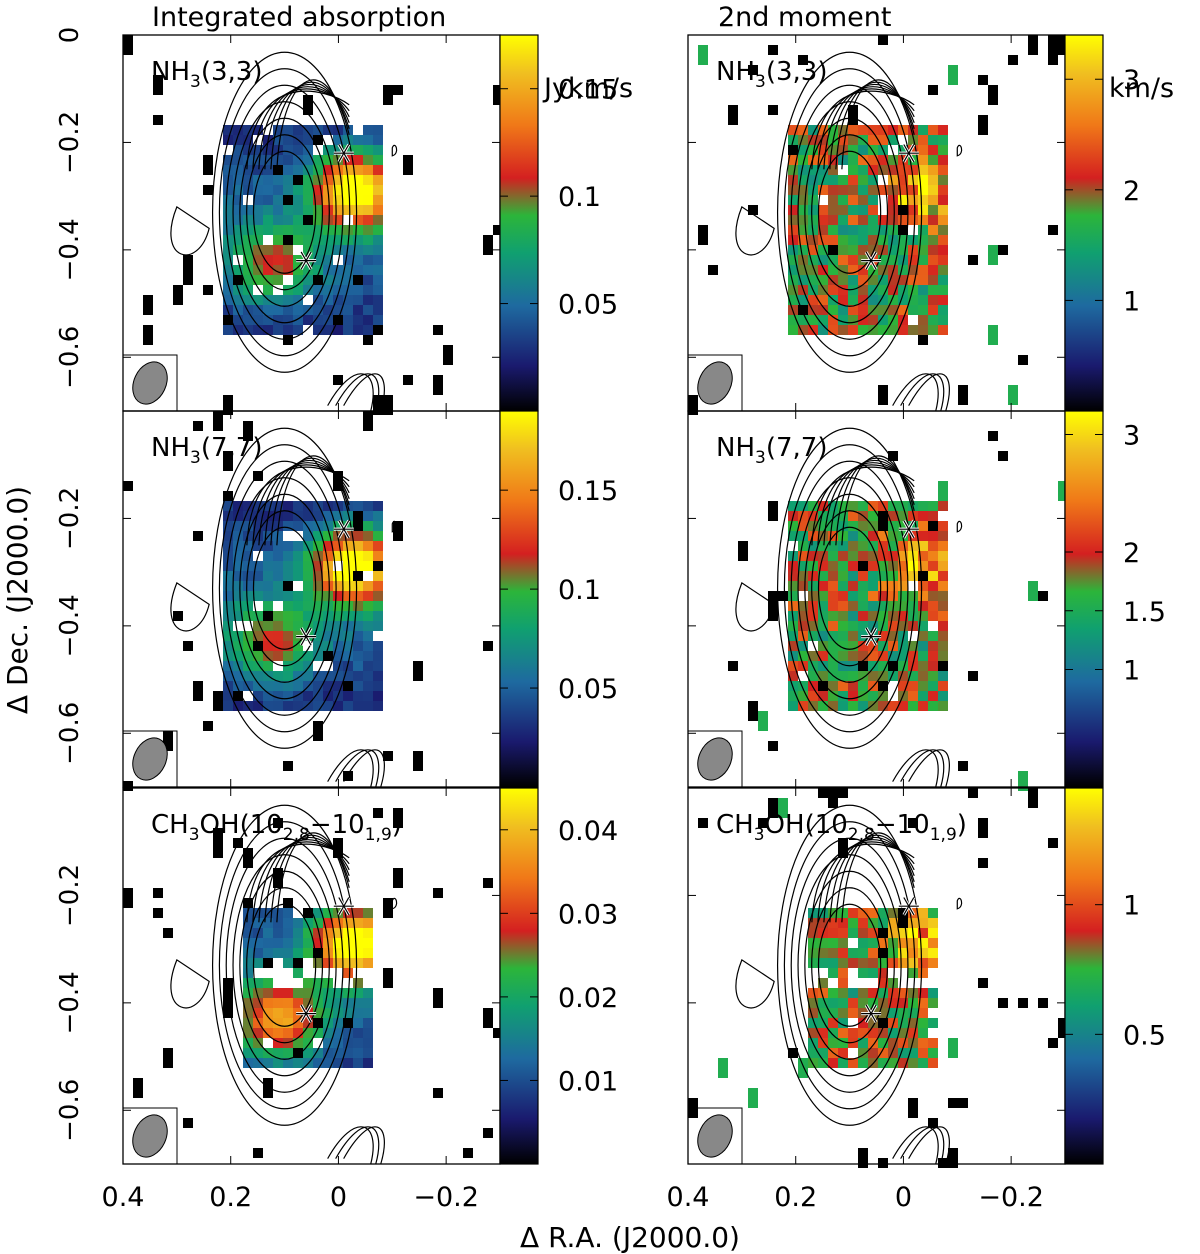 The height and width of the screenshot is (1254, 1200). I want to click on pixel-map, so click(308, 601).